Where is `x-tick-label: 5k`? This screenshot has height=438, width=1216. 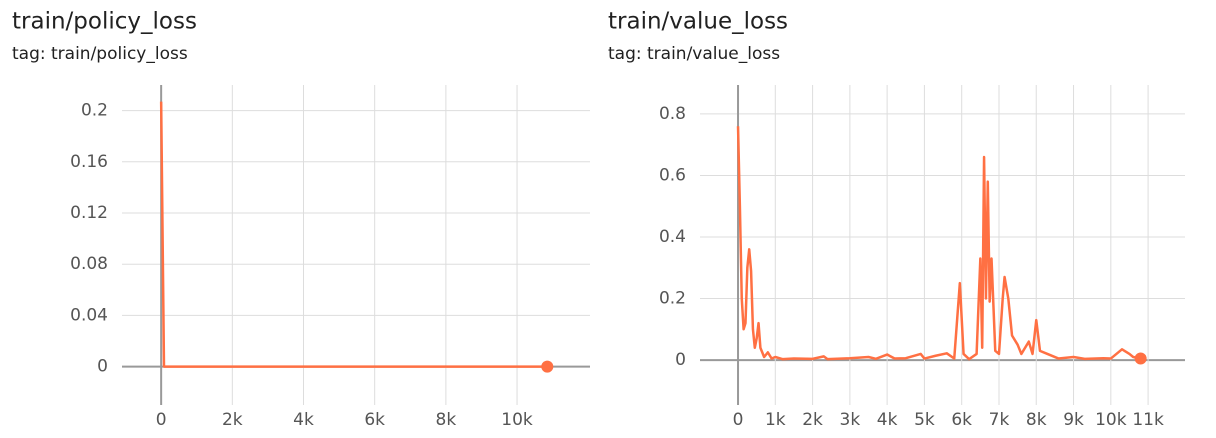 x-tick-label: 5k is located at coordinates (924, 420).